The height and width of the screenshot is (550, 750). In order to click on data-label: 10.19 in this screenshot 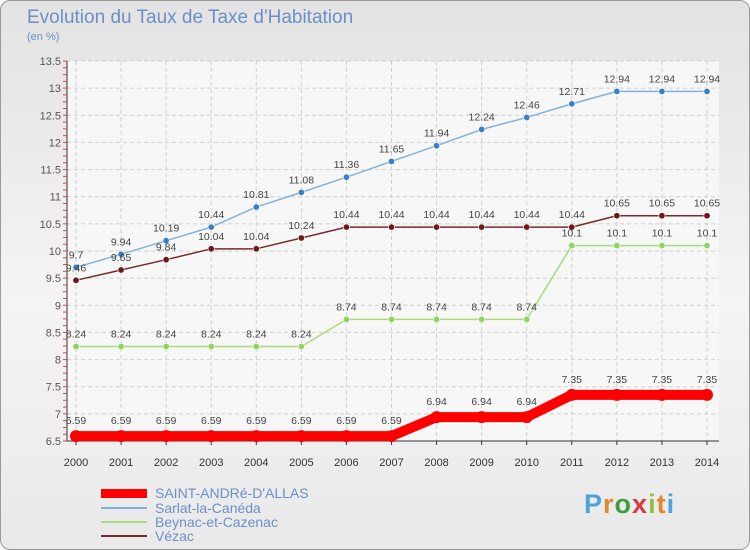, I will do `click(166, 229)`.